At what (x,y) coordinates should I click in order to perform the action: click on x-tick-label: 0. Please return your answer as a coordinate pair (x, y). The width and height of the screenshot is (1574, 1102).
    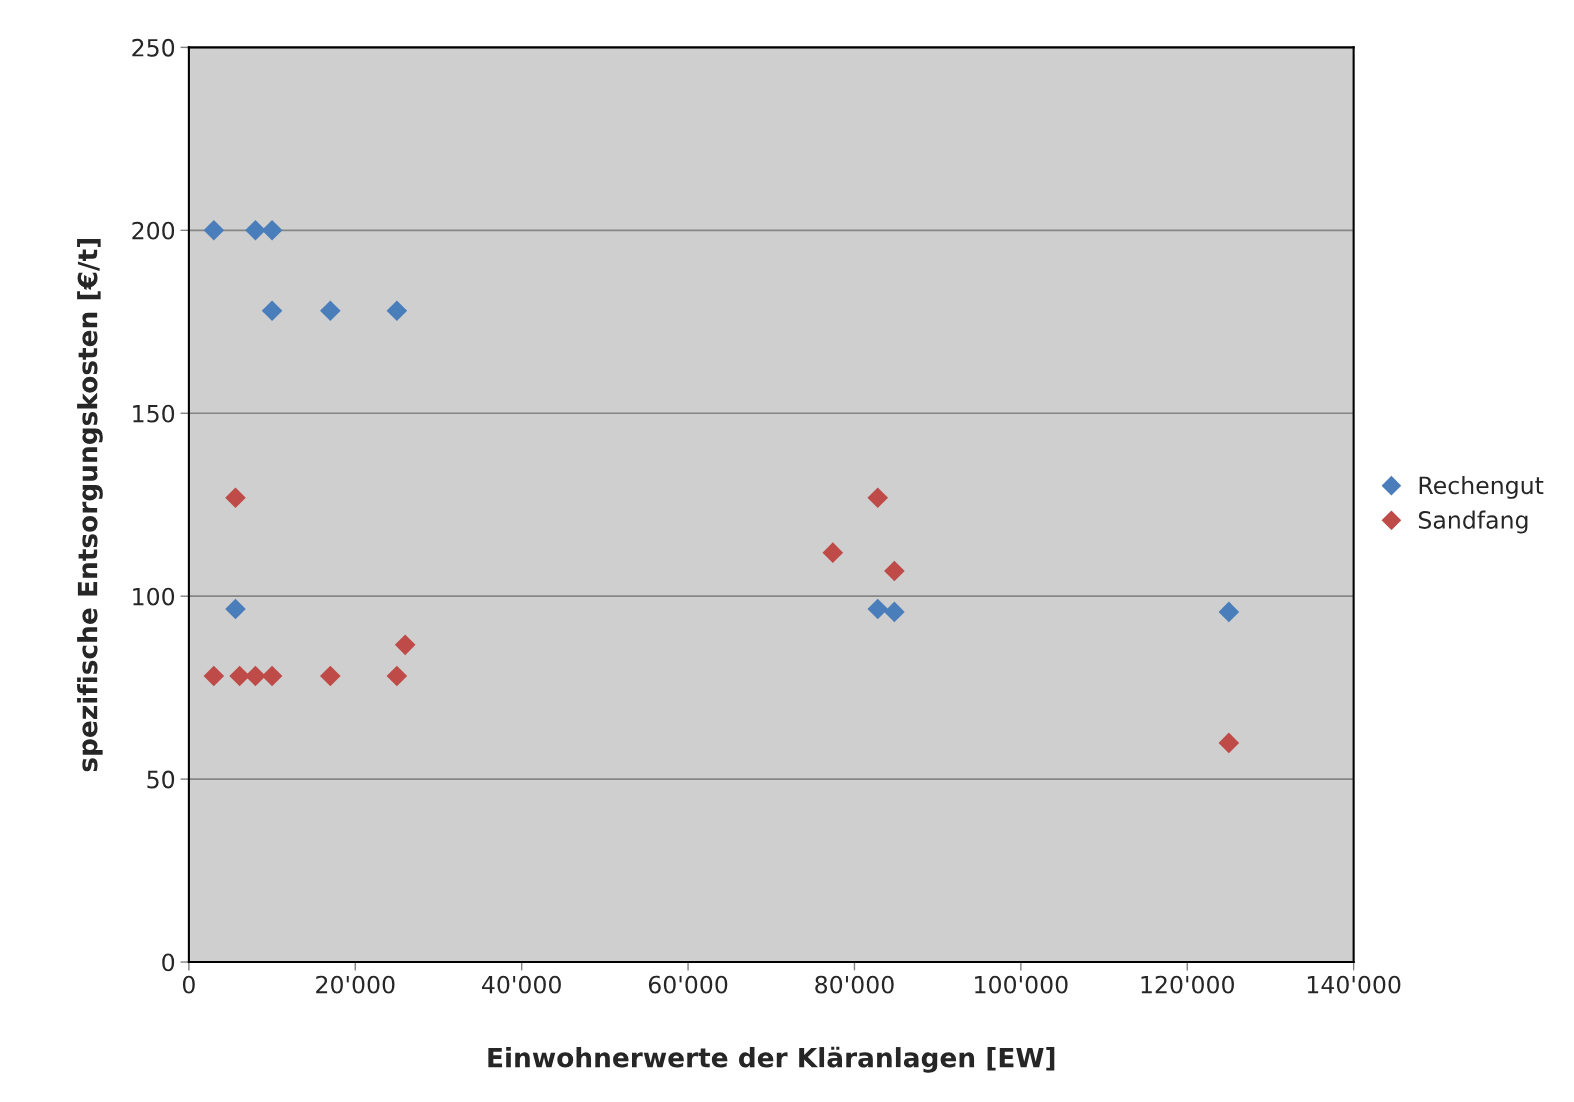
    Looking at the image, I should click on (188, 984).